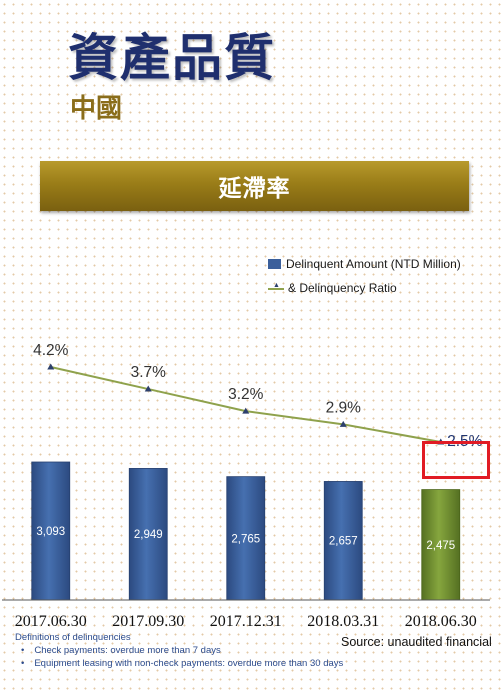 The image size is (504, 691). Describe the element at coordinates (245, 404) in the screenshot. I see `ratio-line` at that location.